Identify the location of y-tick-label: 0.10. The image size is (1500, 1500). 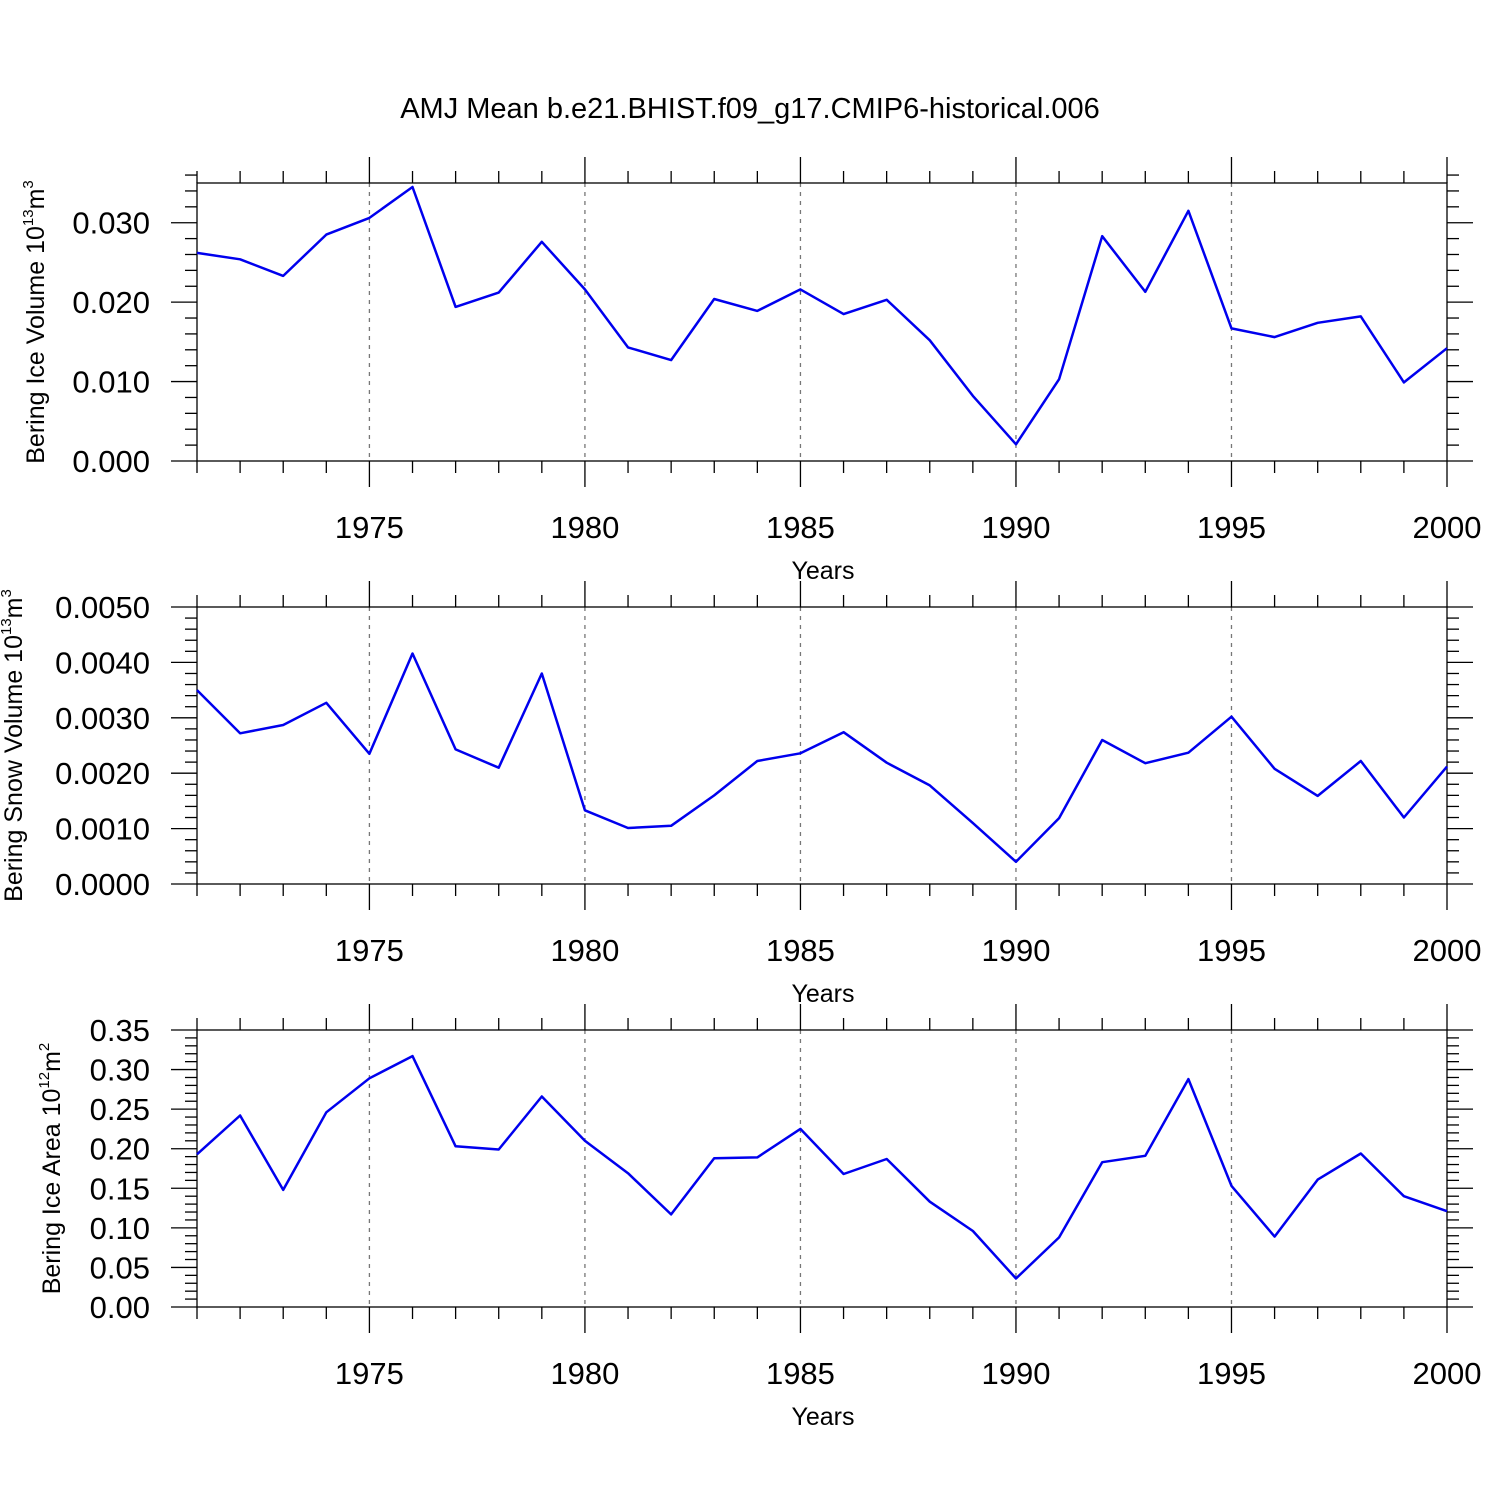
(120, 1228).